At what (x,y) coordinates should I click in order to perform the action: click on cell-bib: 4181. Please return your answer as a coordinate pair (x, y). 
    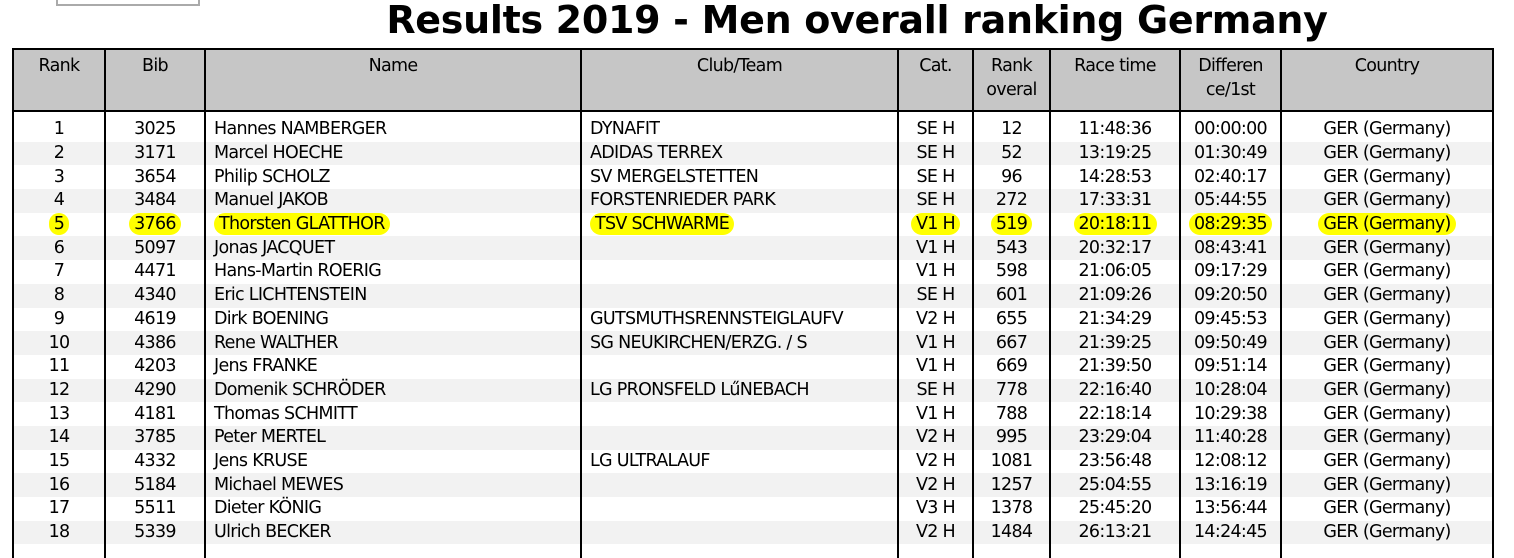
    Looking at the image, I should click on (155, 414).